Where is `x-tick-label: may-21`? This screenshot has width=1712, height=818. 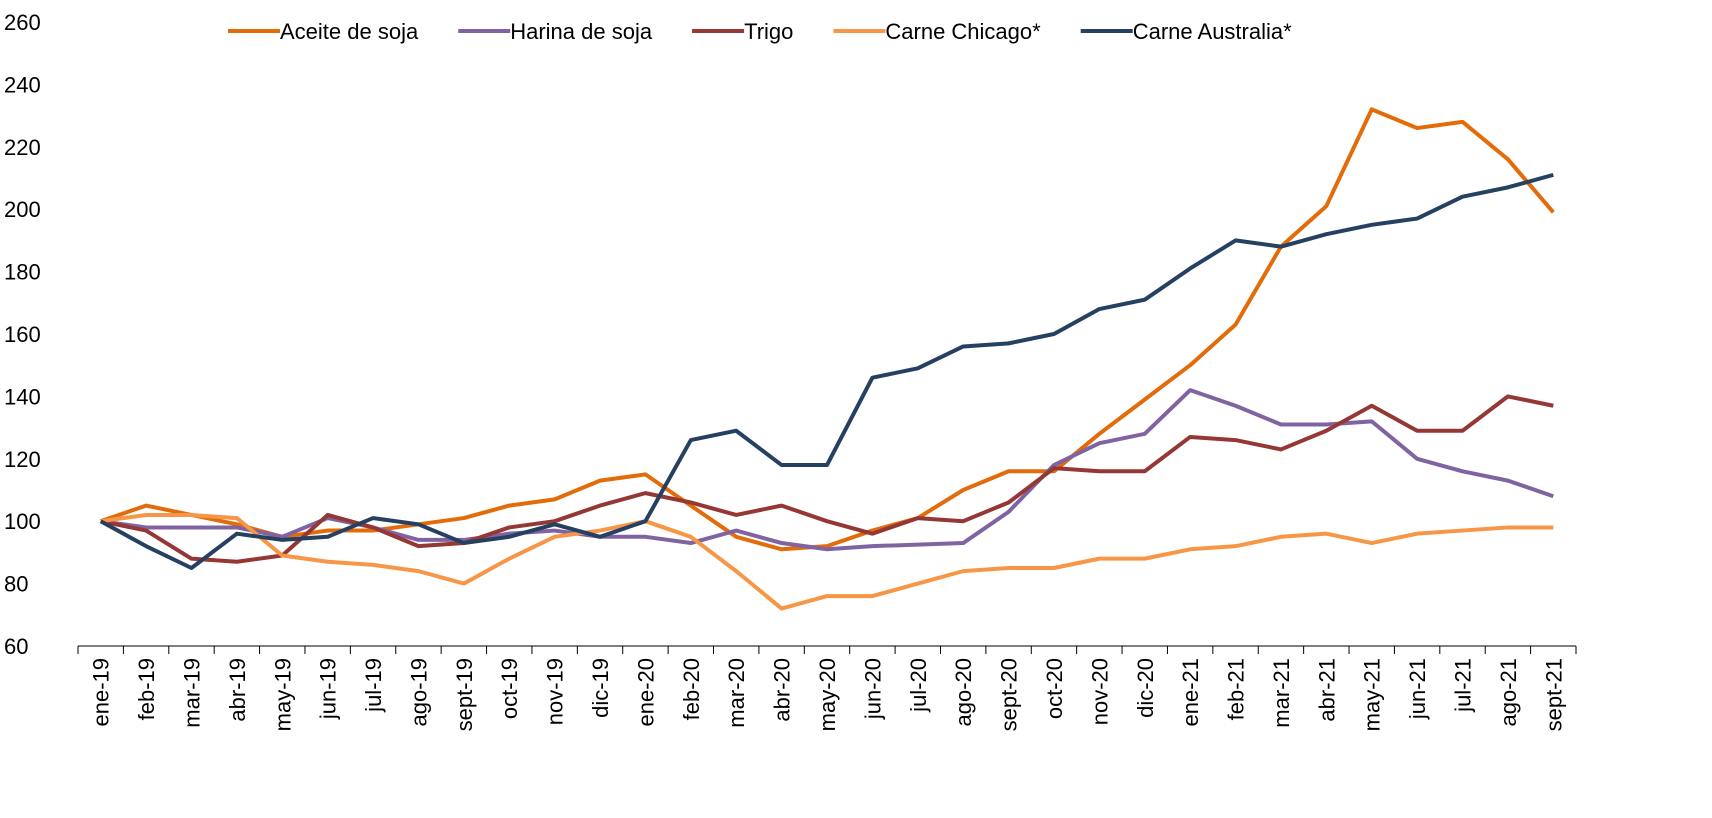
x-tick-label: may-21 is located at coordinates (1372, 694).